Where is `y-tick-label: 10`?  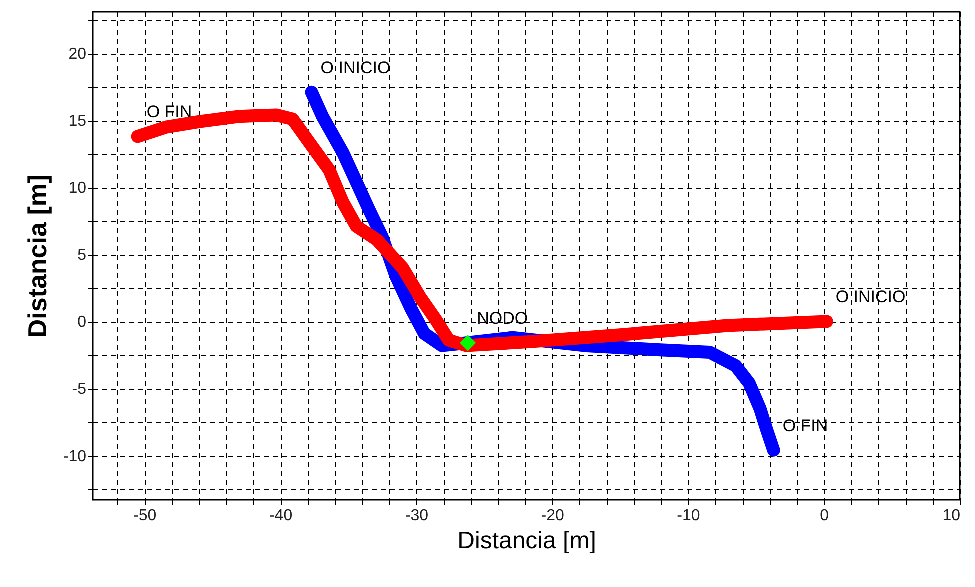
y-tick-label: 10 is located at coordinates (77, 189).